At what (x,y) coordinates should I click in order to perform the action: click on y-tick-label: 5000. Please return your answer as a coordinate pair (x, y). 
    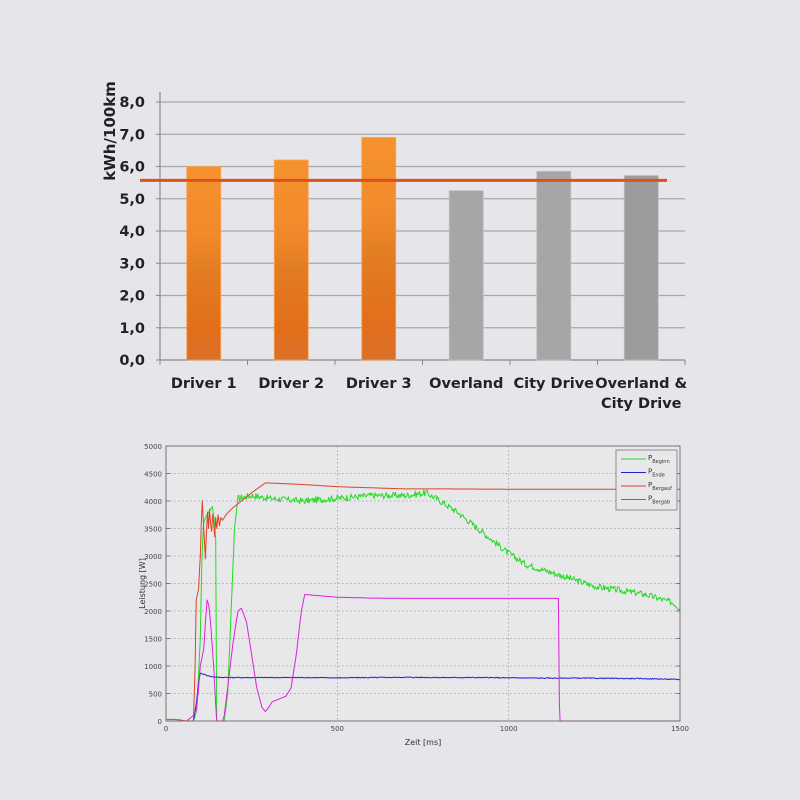
    Looking at the image, I should click on (153, 447).